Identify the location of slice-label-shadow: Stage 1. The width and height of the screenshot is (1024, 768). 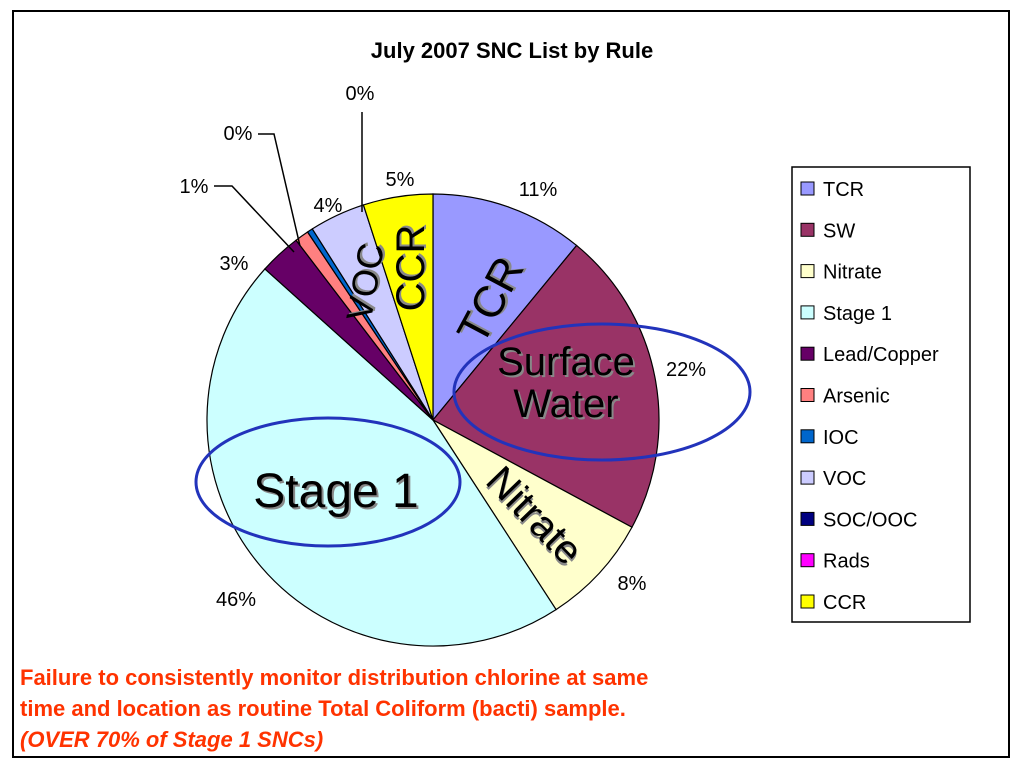
(337, 493).